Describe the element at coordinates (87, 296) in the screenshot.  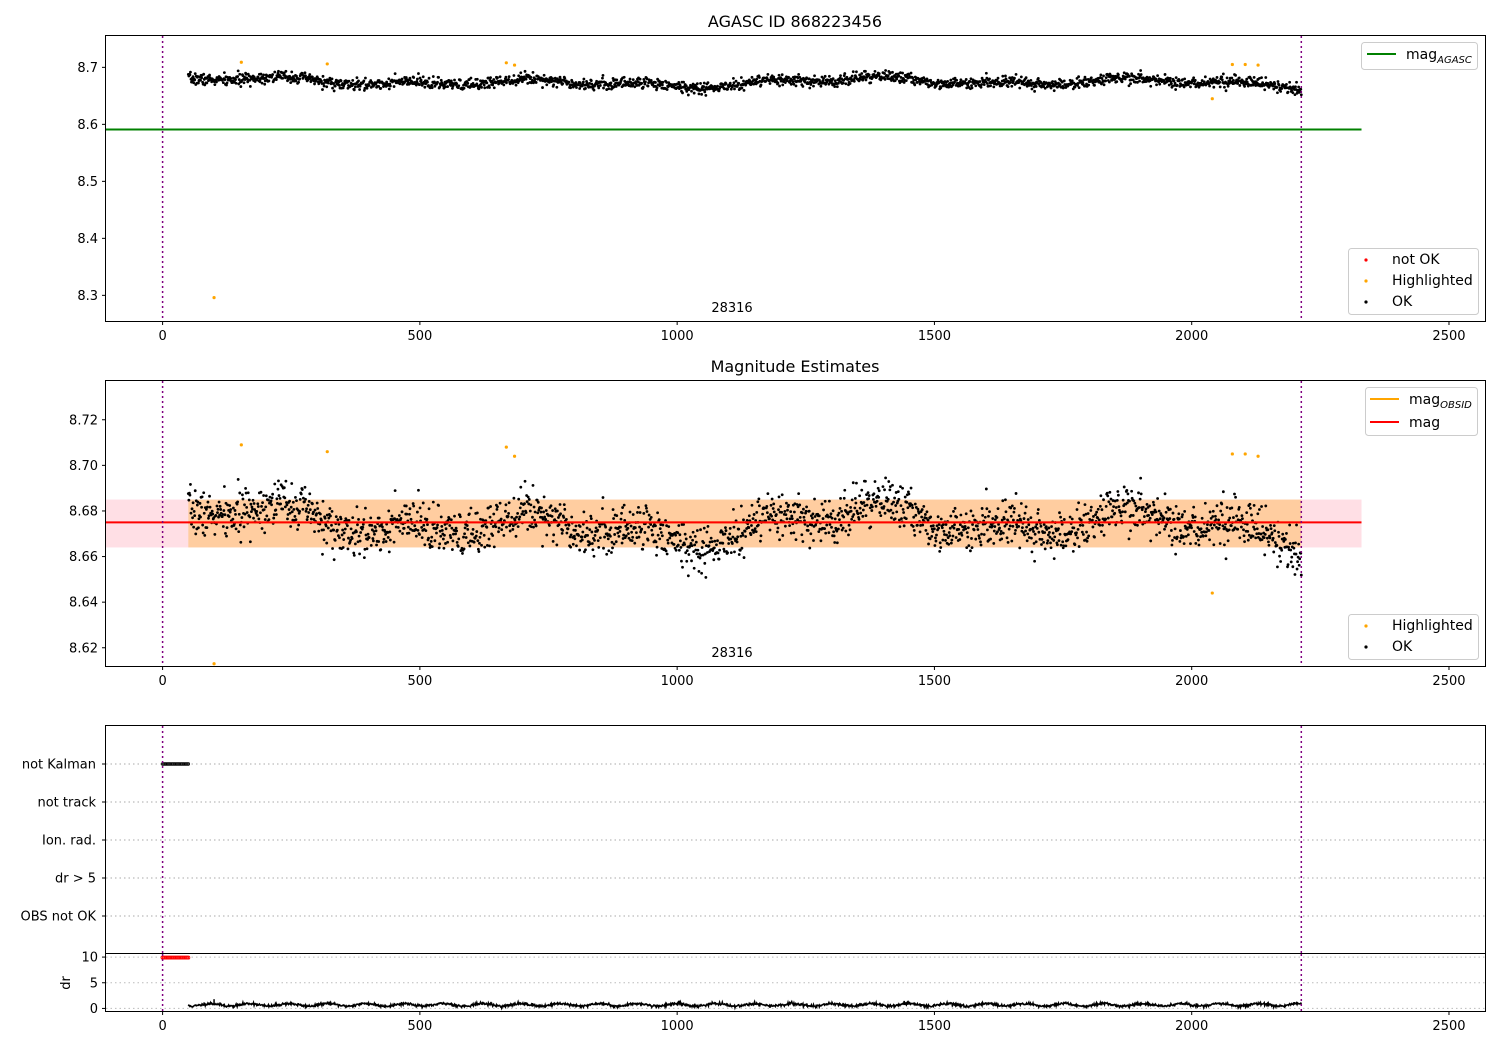
I see `panel-1-ytick-label-0: 8.3` at that location.